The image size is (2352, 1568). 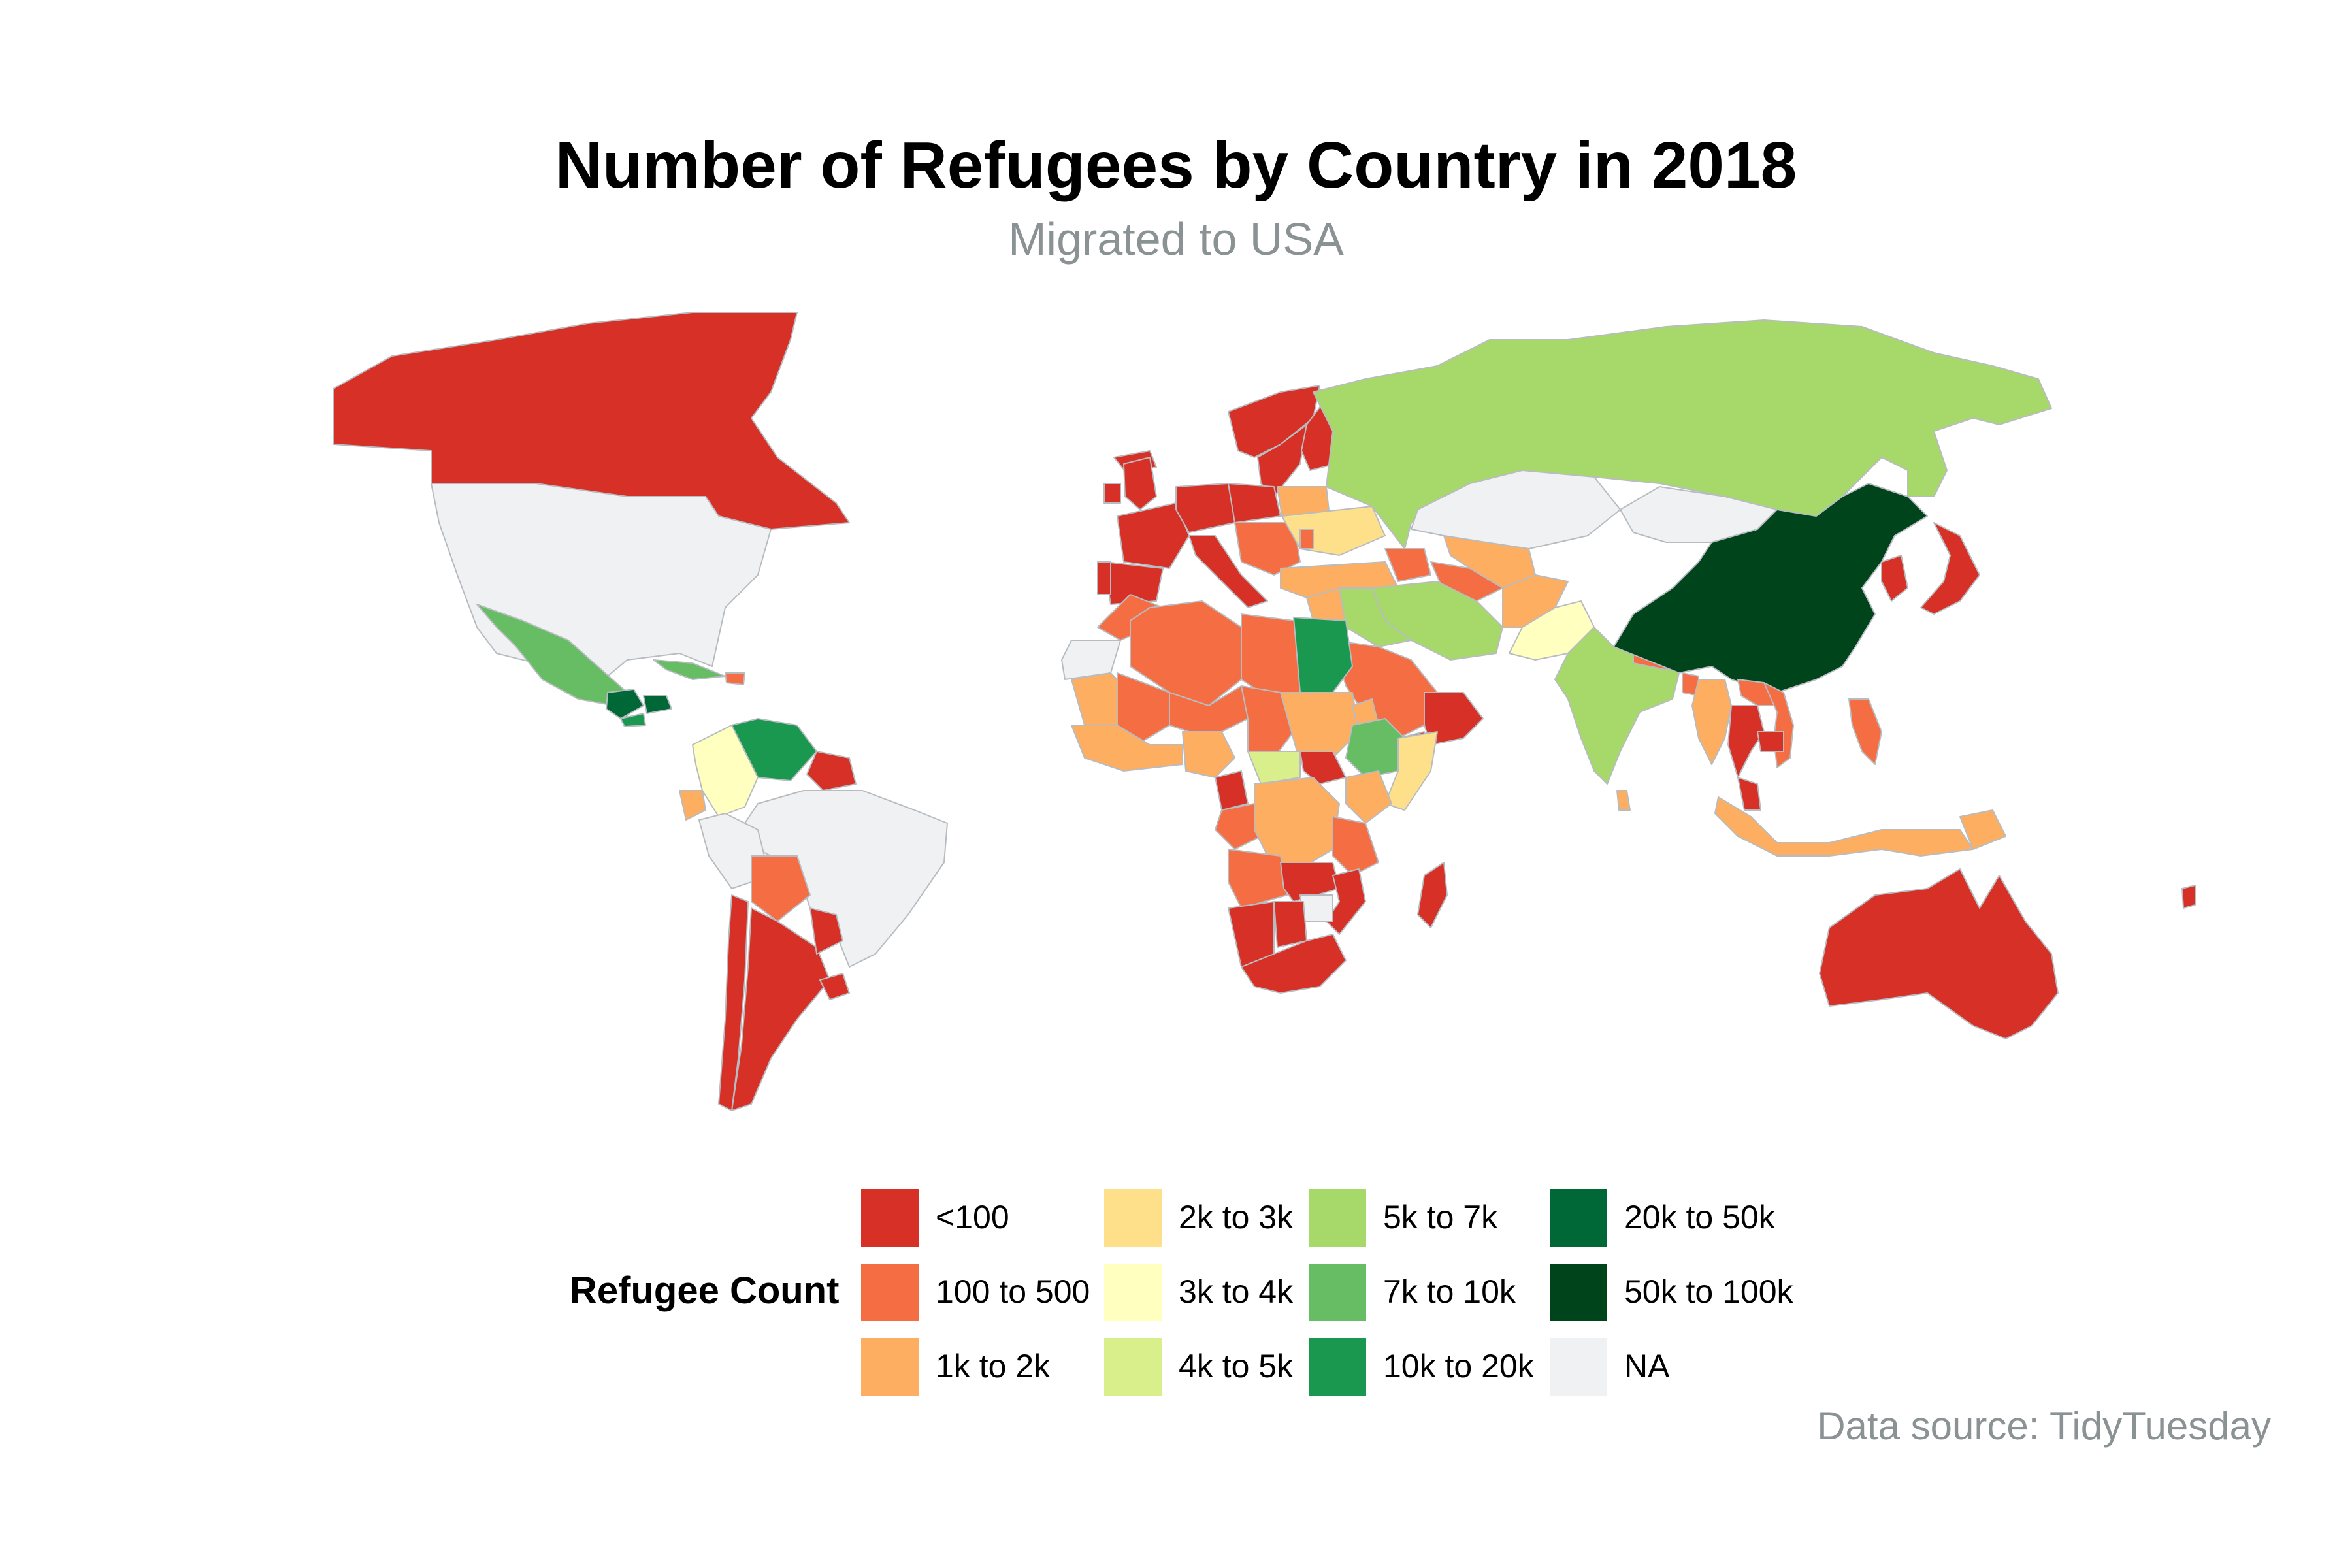 What do you see at coordinates (1749, 794) in the screenshot?
I see `country-malaysia` at bounding box center [1749, 794].